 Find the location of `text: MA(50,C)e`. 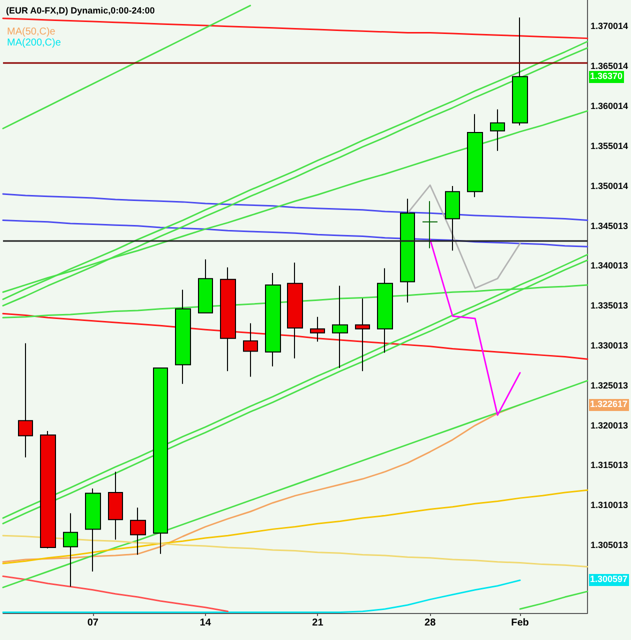

text: MA(50,C)e is located at coordinates (31, 32).